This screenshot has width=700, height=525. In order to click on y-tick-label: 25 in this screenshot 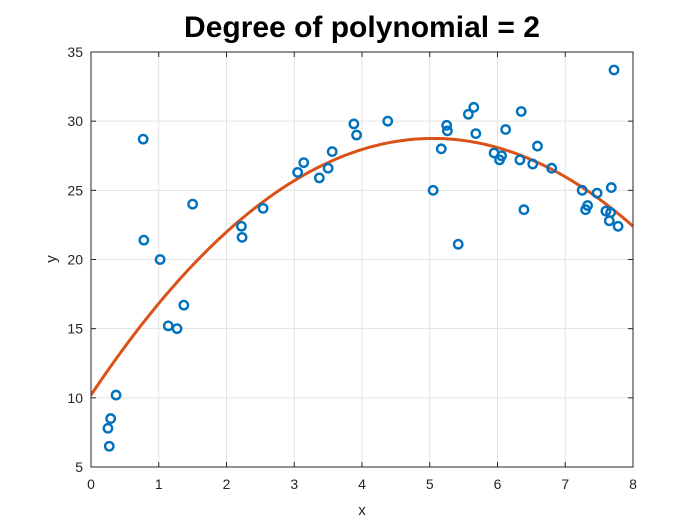, I will do `click(75, 190)`.